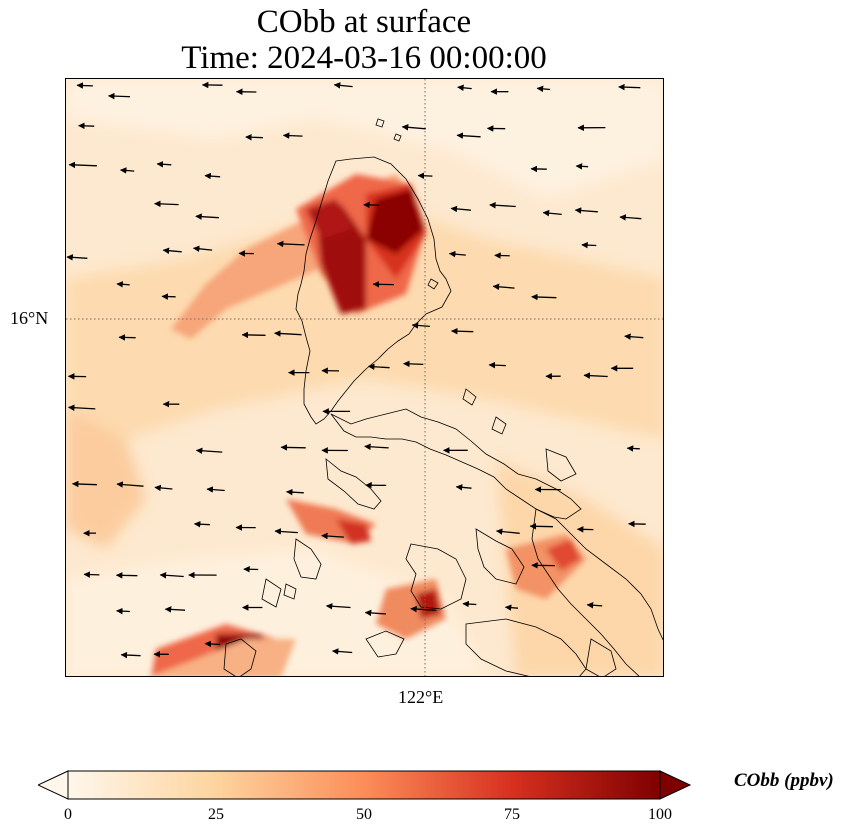  Describe the element at coordinates (675, 785) in the screenshot. I see `colorbar-max-extend` at that location.